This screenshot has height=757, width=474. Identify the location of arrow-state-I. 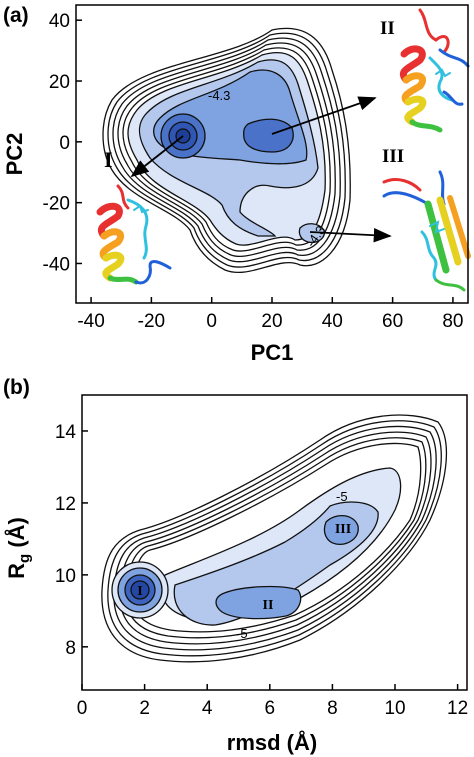
(157, 156).